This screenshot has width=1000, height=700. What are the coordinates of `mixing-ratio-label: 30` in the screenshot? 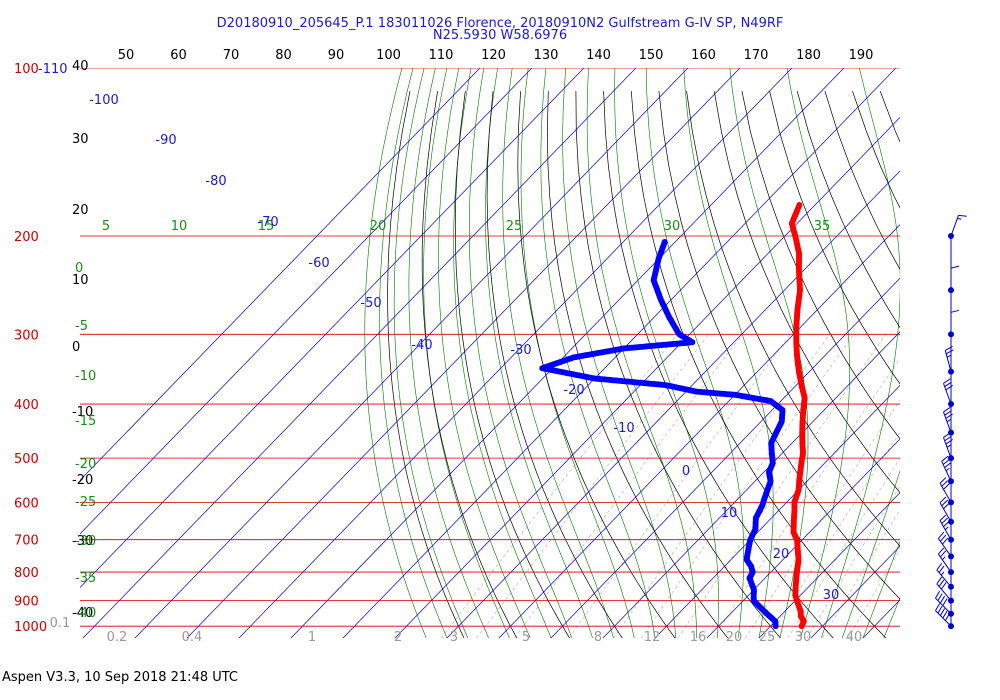 It's located at (803, 637).